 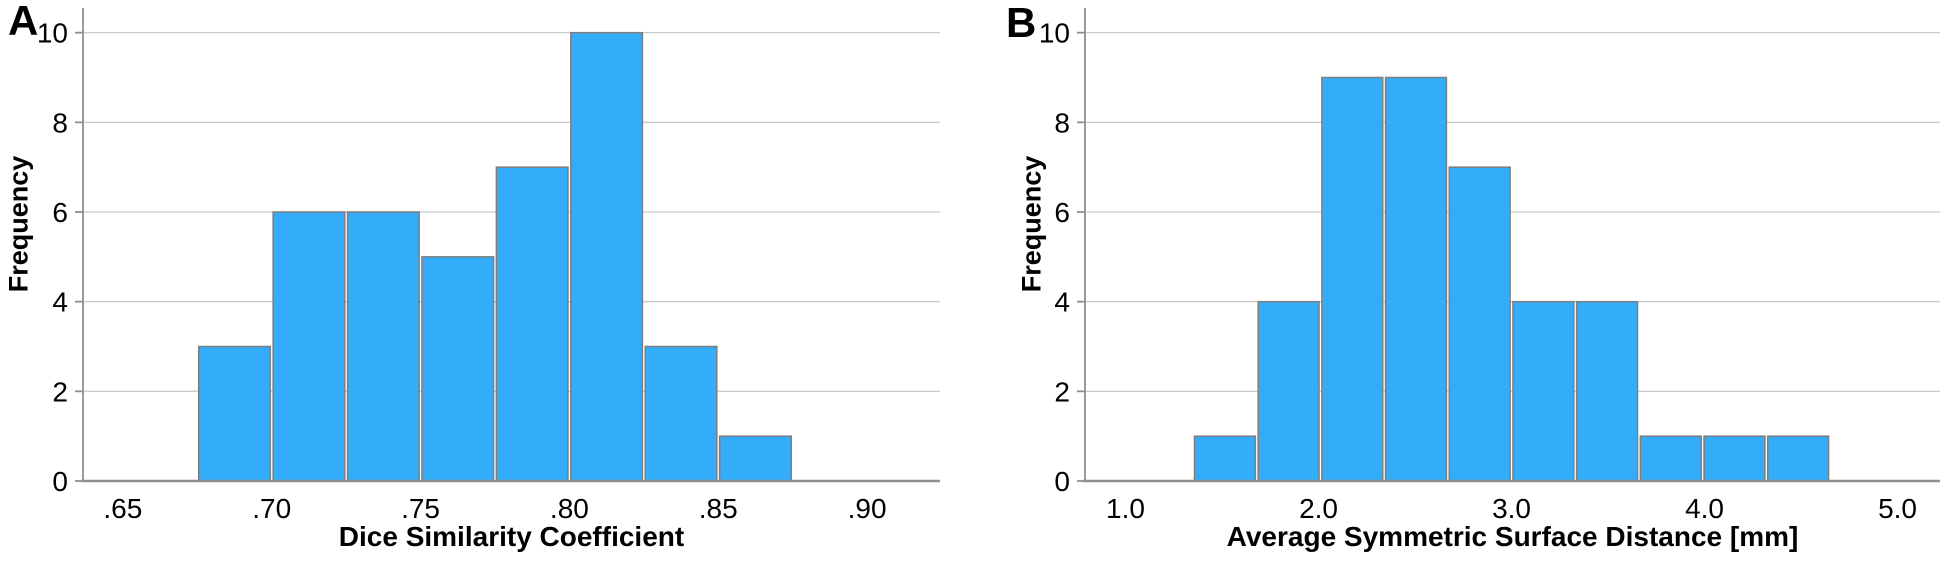 What do you see at coordinates (1318, 508) in the screenshot?
I see `svg-text: 2.0` at bounding box center [1318, 508].